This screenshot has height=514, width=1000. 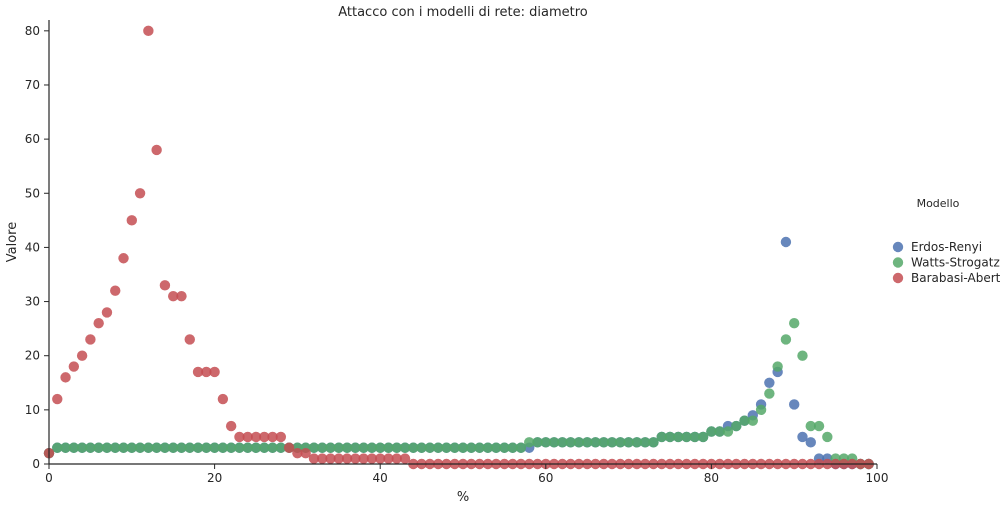 What do you see at coordinates (32, 193) in the screenshot?
I see `y-tick-label: 50` at bounding box center [32, 193].